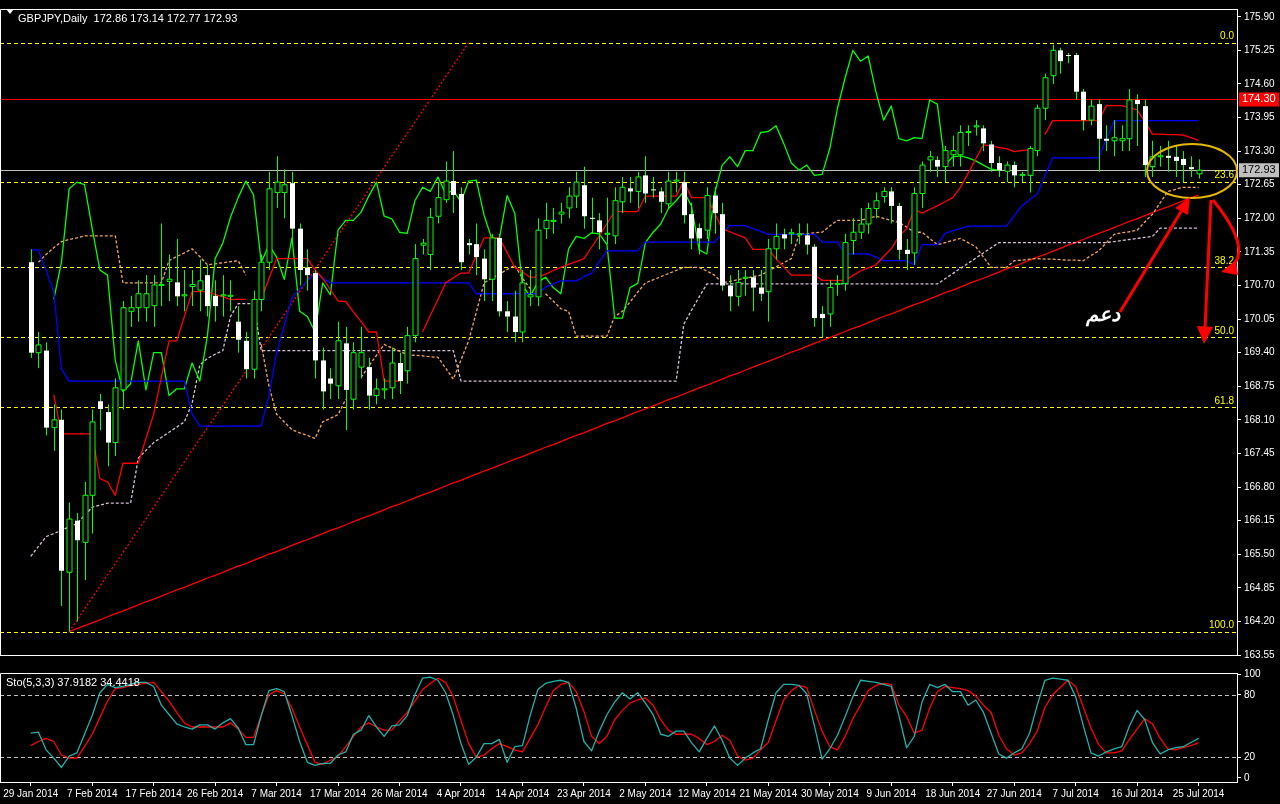 This screenshot has width=1280, height=804. Describe the element at coordinates (1259, 98) in the screenshot. I see `ref-line-label: 174.30` at that location.